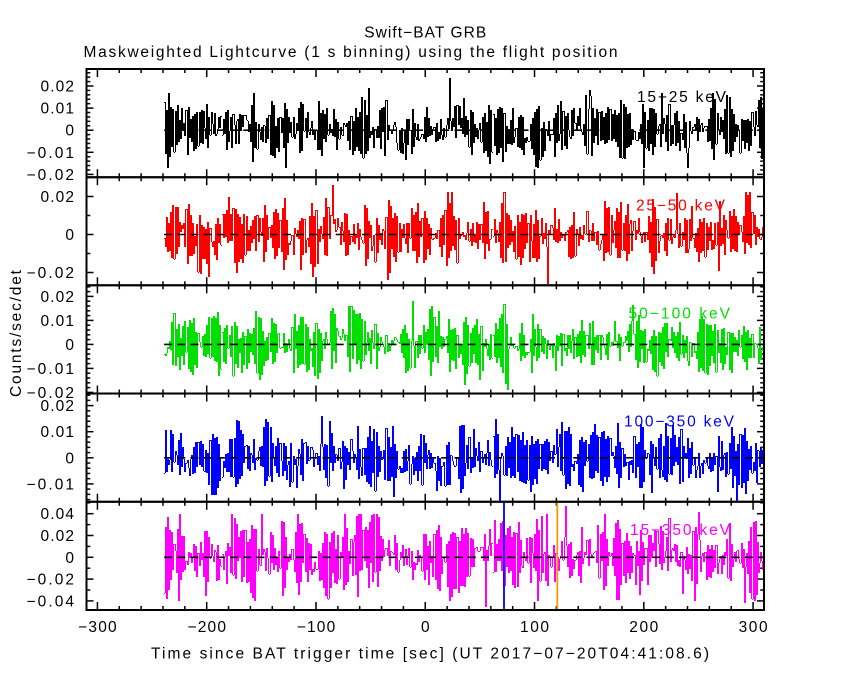  Describe the element at coordinates (534, 627) in the screenshot. I see `svg-text: 100` at that location.